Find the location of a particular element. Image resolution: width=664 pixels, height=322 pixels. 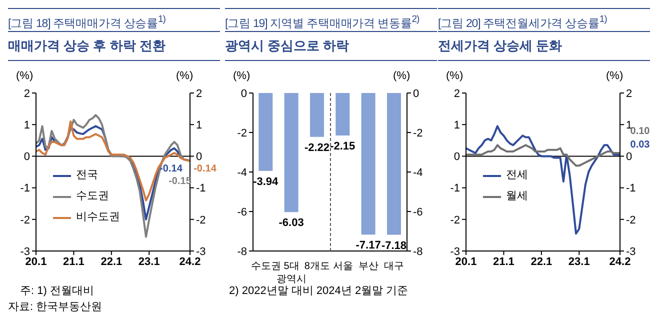

chart-subtitle: 광역시 중심으로 하락 is located at coordinates (331, 46).